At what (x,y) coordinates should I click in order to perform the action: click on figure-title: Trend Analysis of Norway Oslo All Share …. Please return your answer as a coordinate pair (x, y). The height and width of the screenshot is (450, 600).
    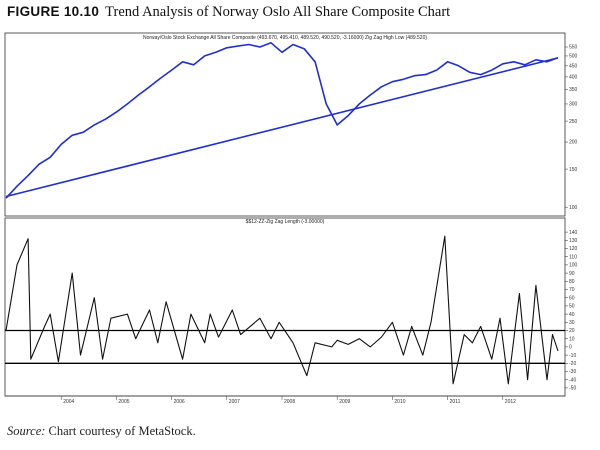
    Looking at the image, I should click on (278, 12).